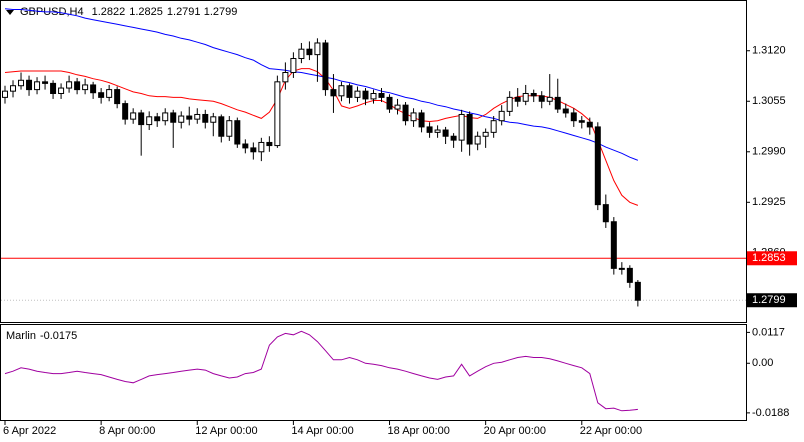 The width and height of the screenshot is (804, 442). Describe the element at coordinates (146, 12) in the screenshot. I see `ohlc-high: 1.2825` at that location.